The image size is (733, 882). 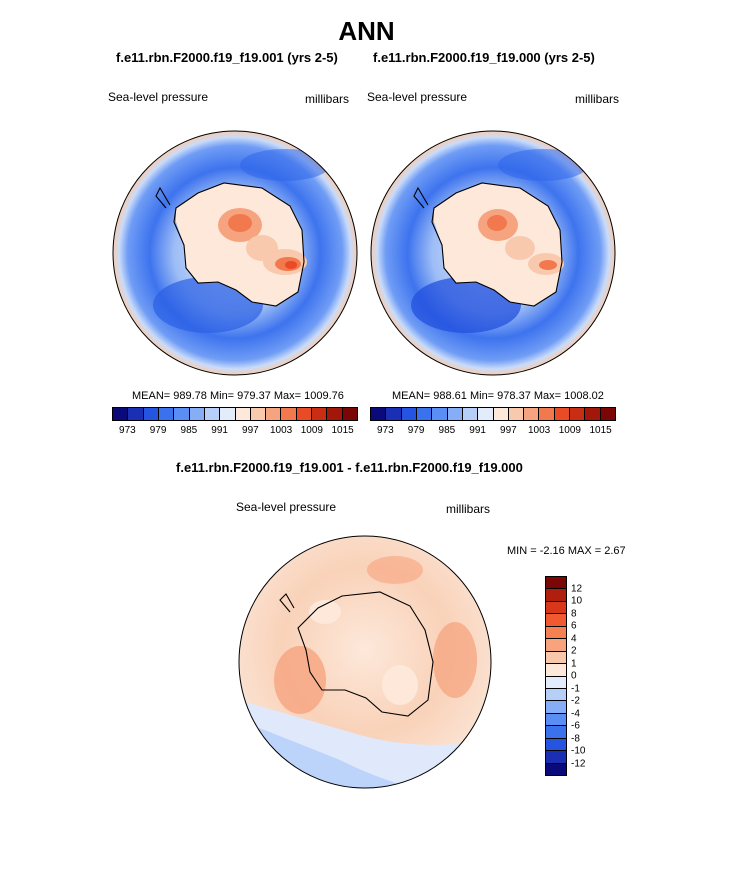 I want to click on difference-colorbar, so click(x=556, y=676).